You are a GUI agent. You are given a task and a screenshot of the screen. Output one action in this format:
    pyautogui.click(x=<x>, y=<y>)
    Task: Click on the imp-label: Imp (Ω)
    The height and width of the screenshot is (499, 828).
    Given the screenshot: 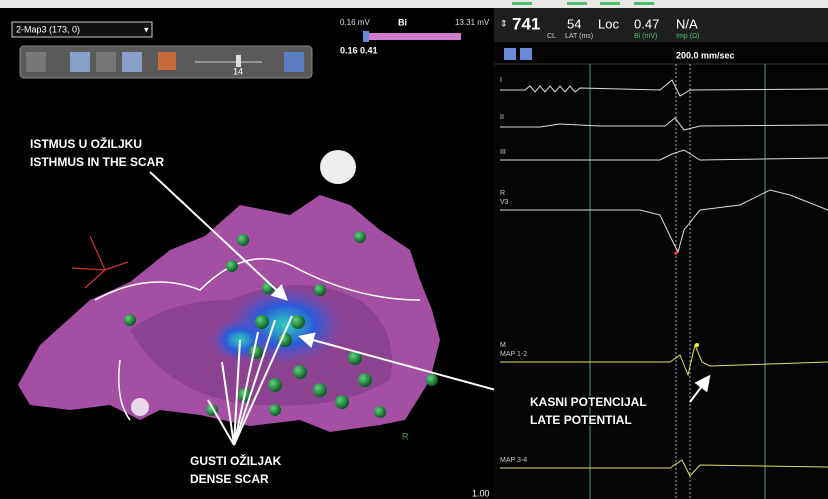 What is the action you would take?
    pyautogui.click(x=688, y=36)
    